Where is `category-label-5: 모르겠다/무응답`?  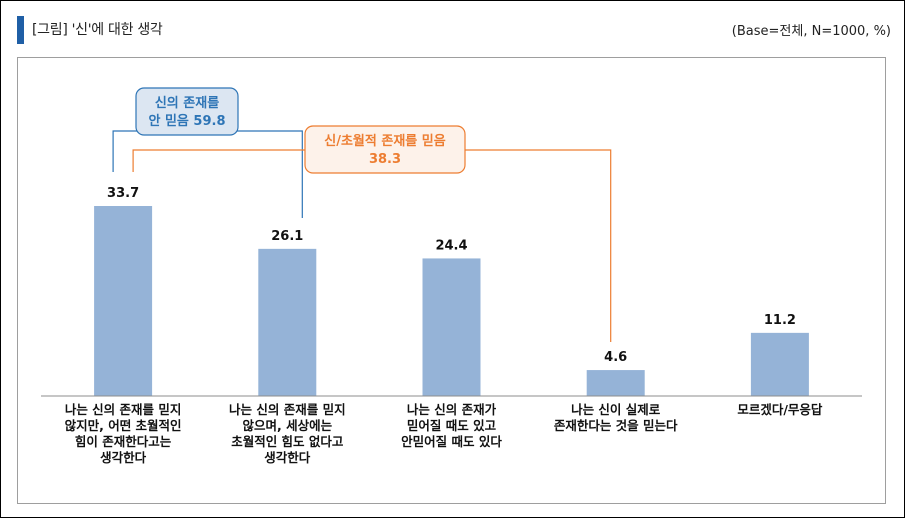
category-label-5: 모르겠다/무응답 is located at coordinates (780, 410).